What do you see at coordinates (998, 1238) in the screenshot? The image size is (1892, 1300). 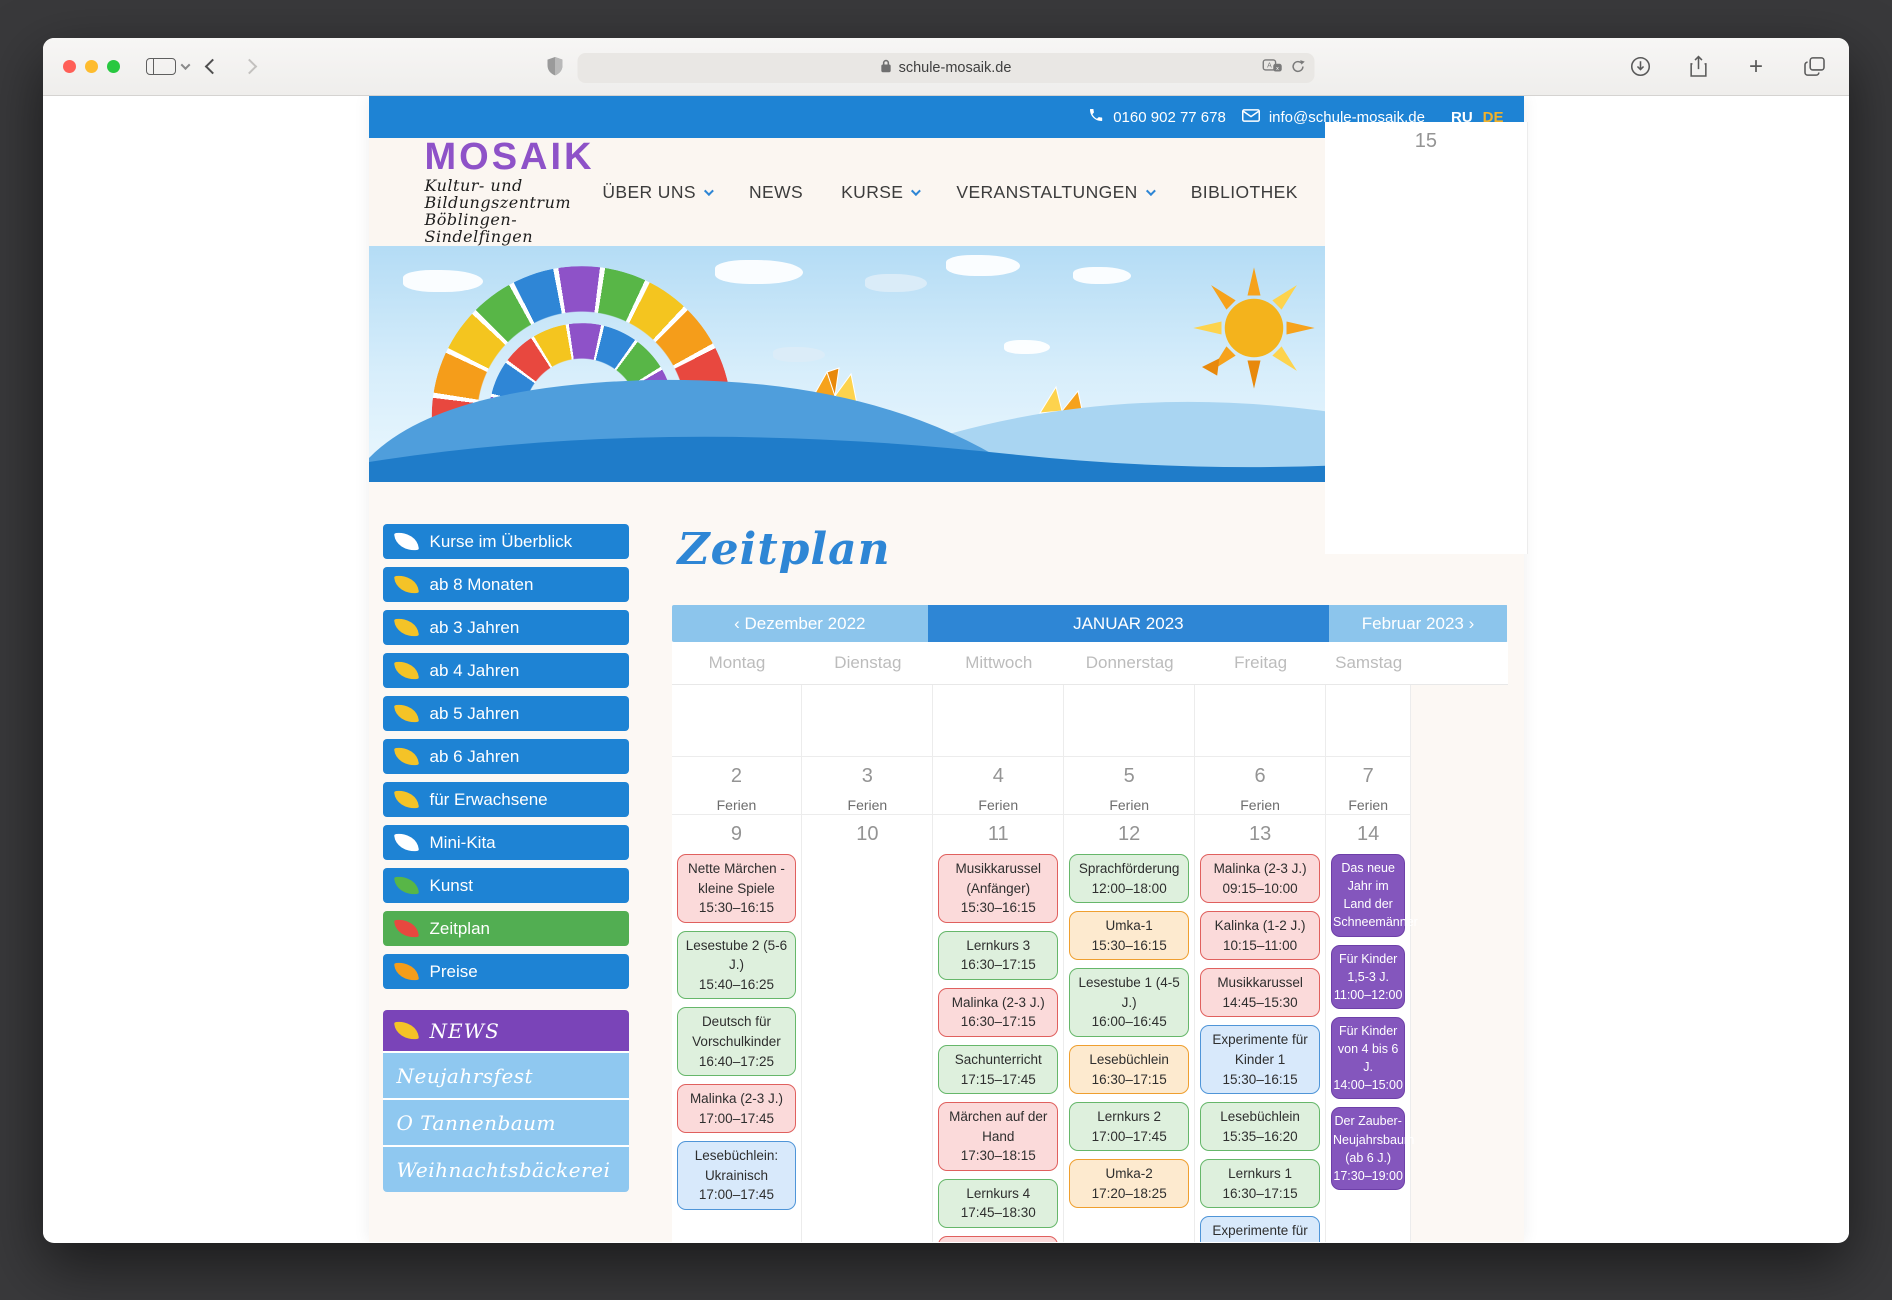 I see `calendar-event: Chor: Erwachsene 18:45–19:45` at bounding box center [998, 1238].